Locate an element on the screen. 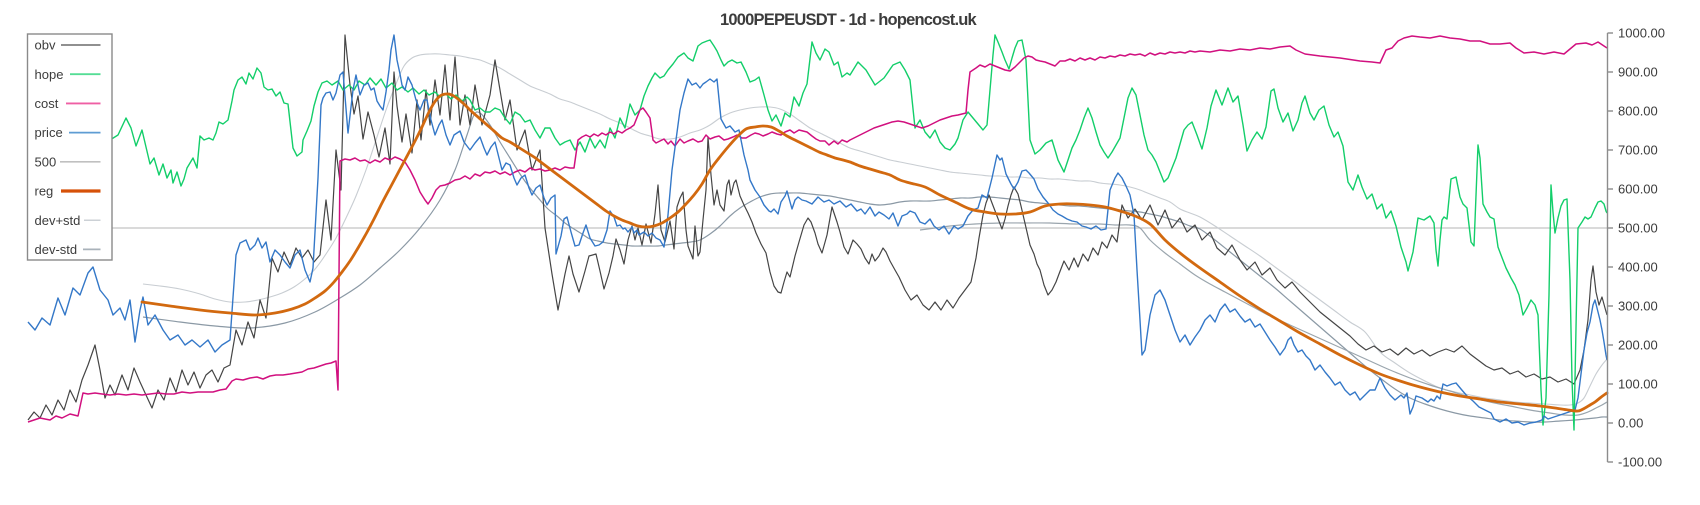  svg-text:1000PEPEUSDT - 1d - hopencost.: 1000PEPEUSDT - 1d - hopencost.uk is located at coordinates (849, 20).